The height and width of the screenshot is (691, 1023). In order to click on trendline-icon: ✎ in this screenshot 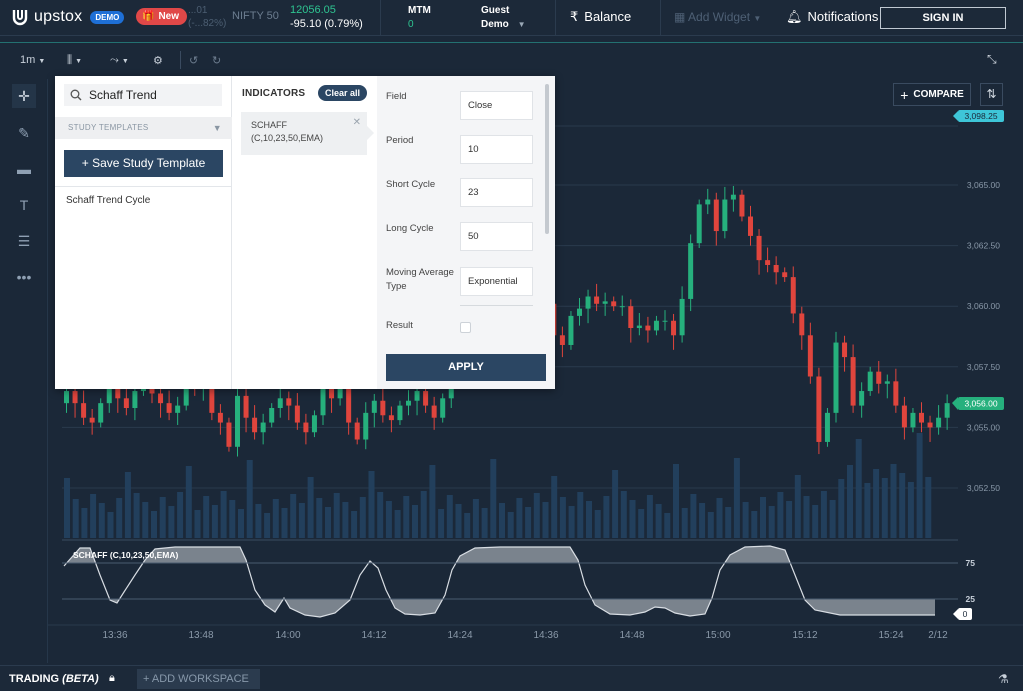, I will do `click(24, 132)`.